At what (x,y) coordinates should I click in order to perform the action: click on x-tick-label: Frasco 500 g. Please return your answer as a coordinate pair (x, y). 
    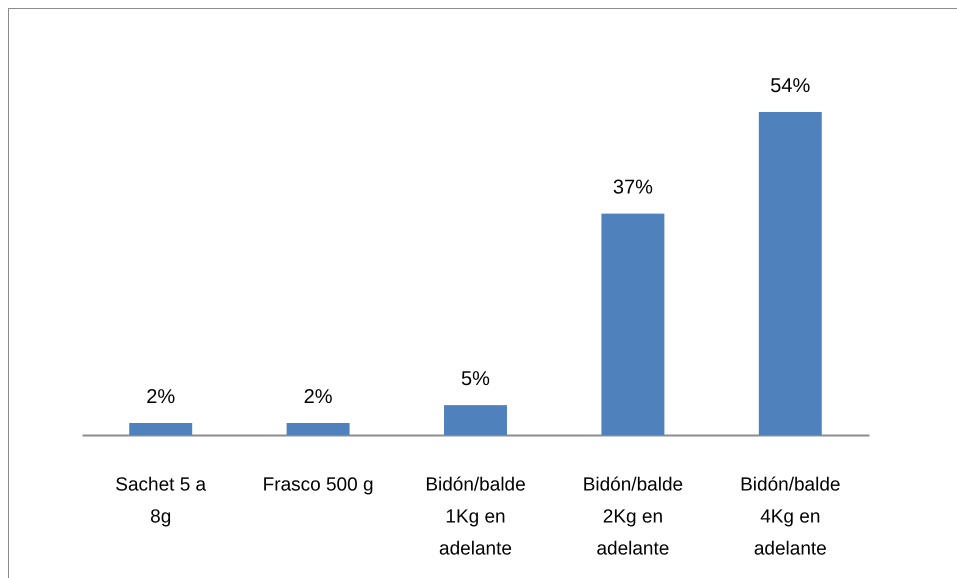
    Looking at the image, I should click on (318, 485).